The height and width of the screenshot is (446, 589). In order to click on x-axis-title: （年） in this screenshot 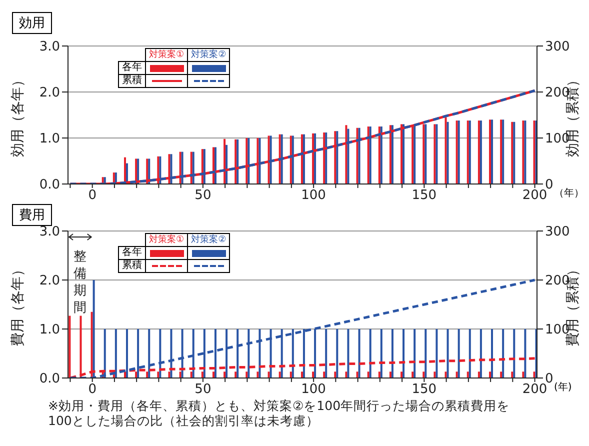, I will do `click(569, 193)`.